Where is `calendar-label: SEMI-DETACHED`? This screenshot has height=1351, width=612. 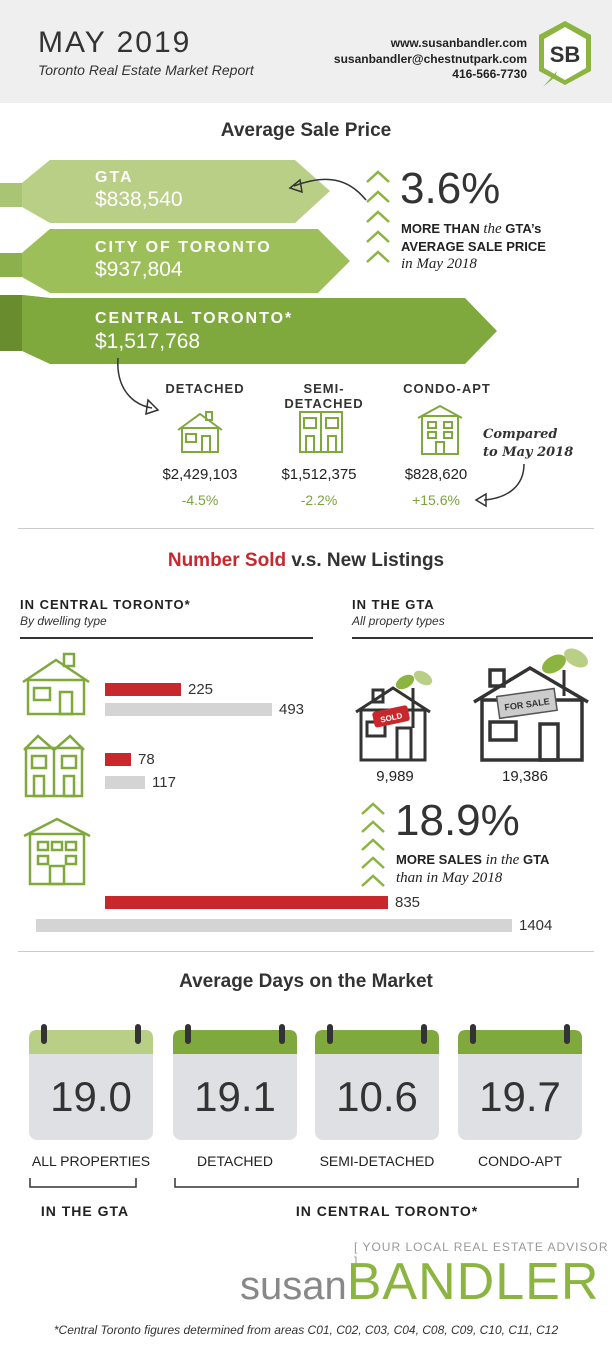 calendar-label: SEMI-DETACHED is located at coordinates (377, 1161).